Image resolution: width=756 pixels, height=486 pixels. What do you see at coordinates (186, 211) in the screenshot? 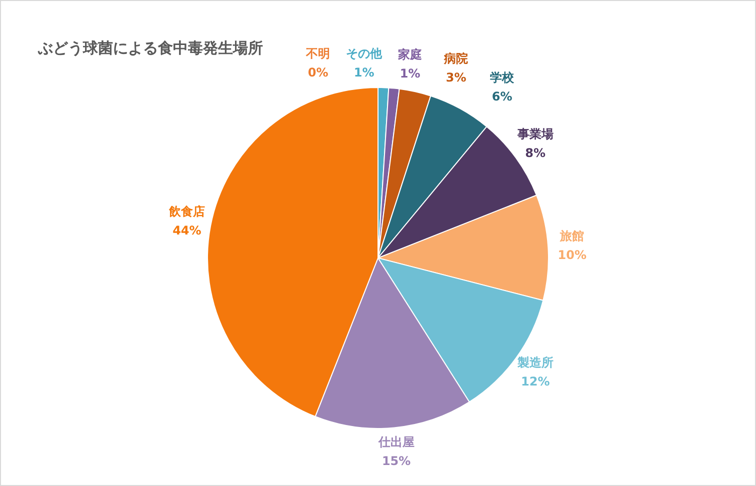
I see `slice-label: 飲食店` at bounding box center [186, 211].